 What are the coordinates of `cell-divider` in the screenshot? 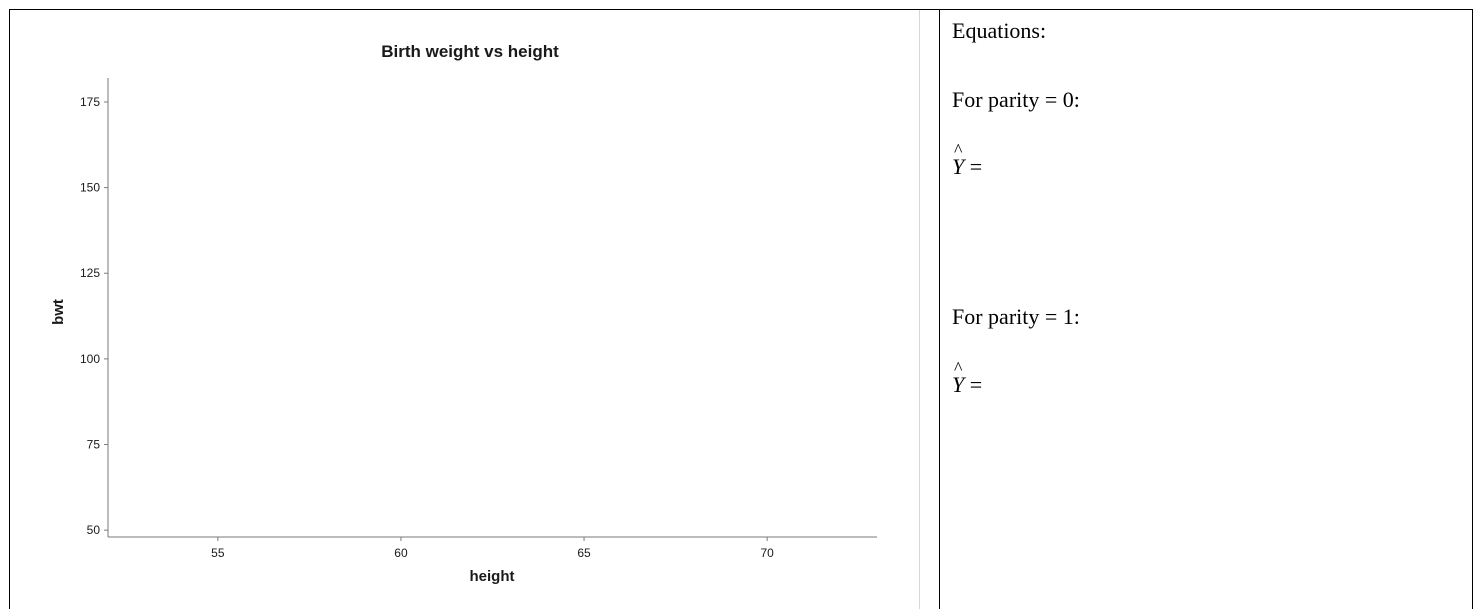 It's located at (939, 309).